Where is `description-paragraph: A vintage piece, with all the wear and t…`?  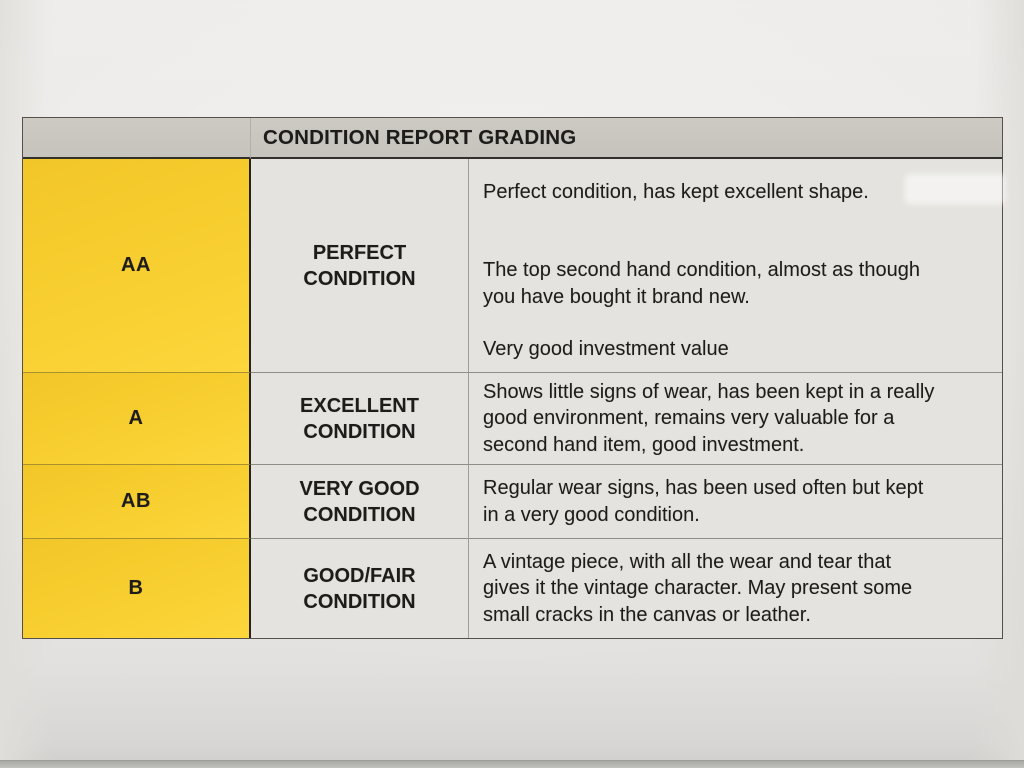
description-paragraph: A vintage piece, with all the wear and t… is located at coordinates (698, 588).